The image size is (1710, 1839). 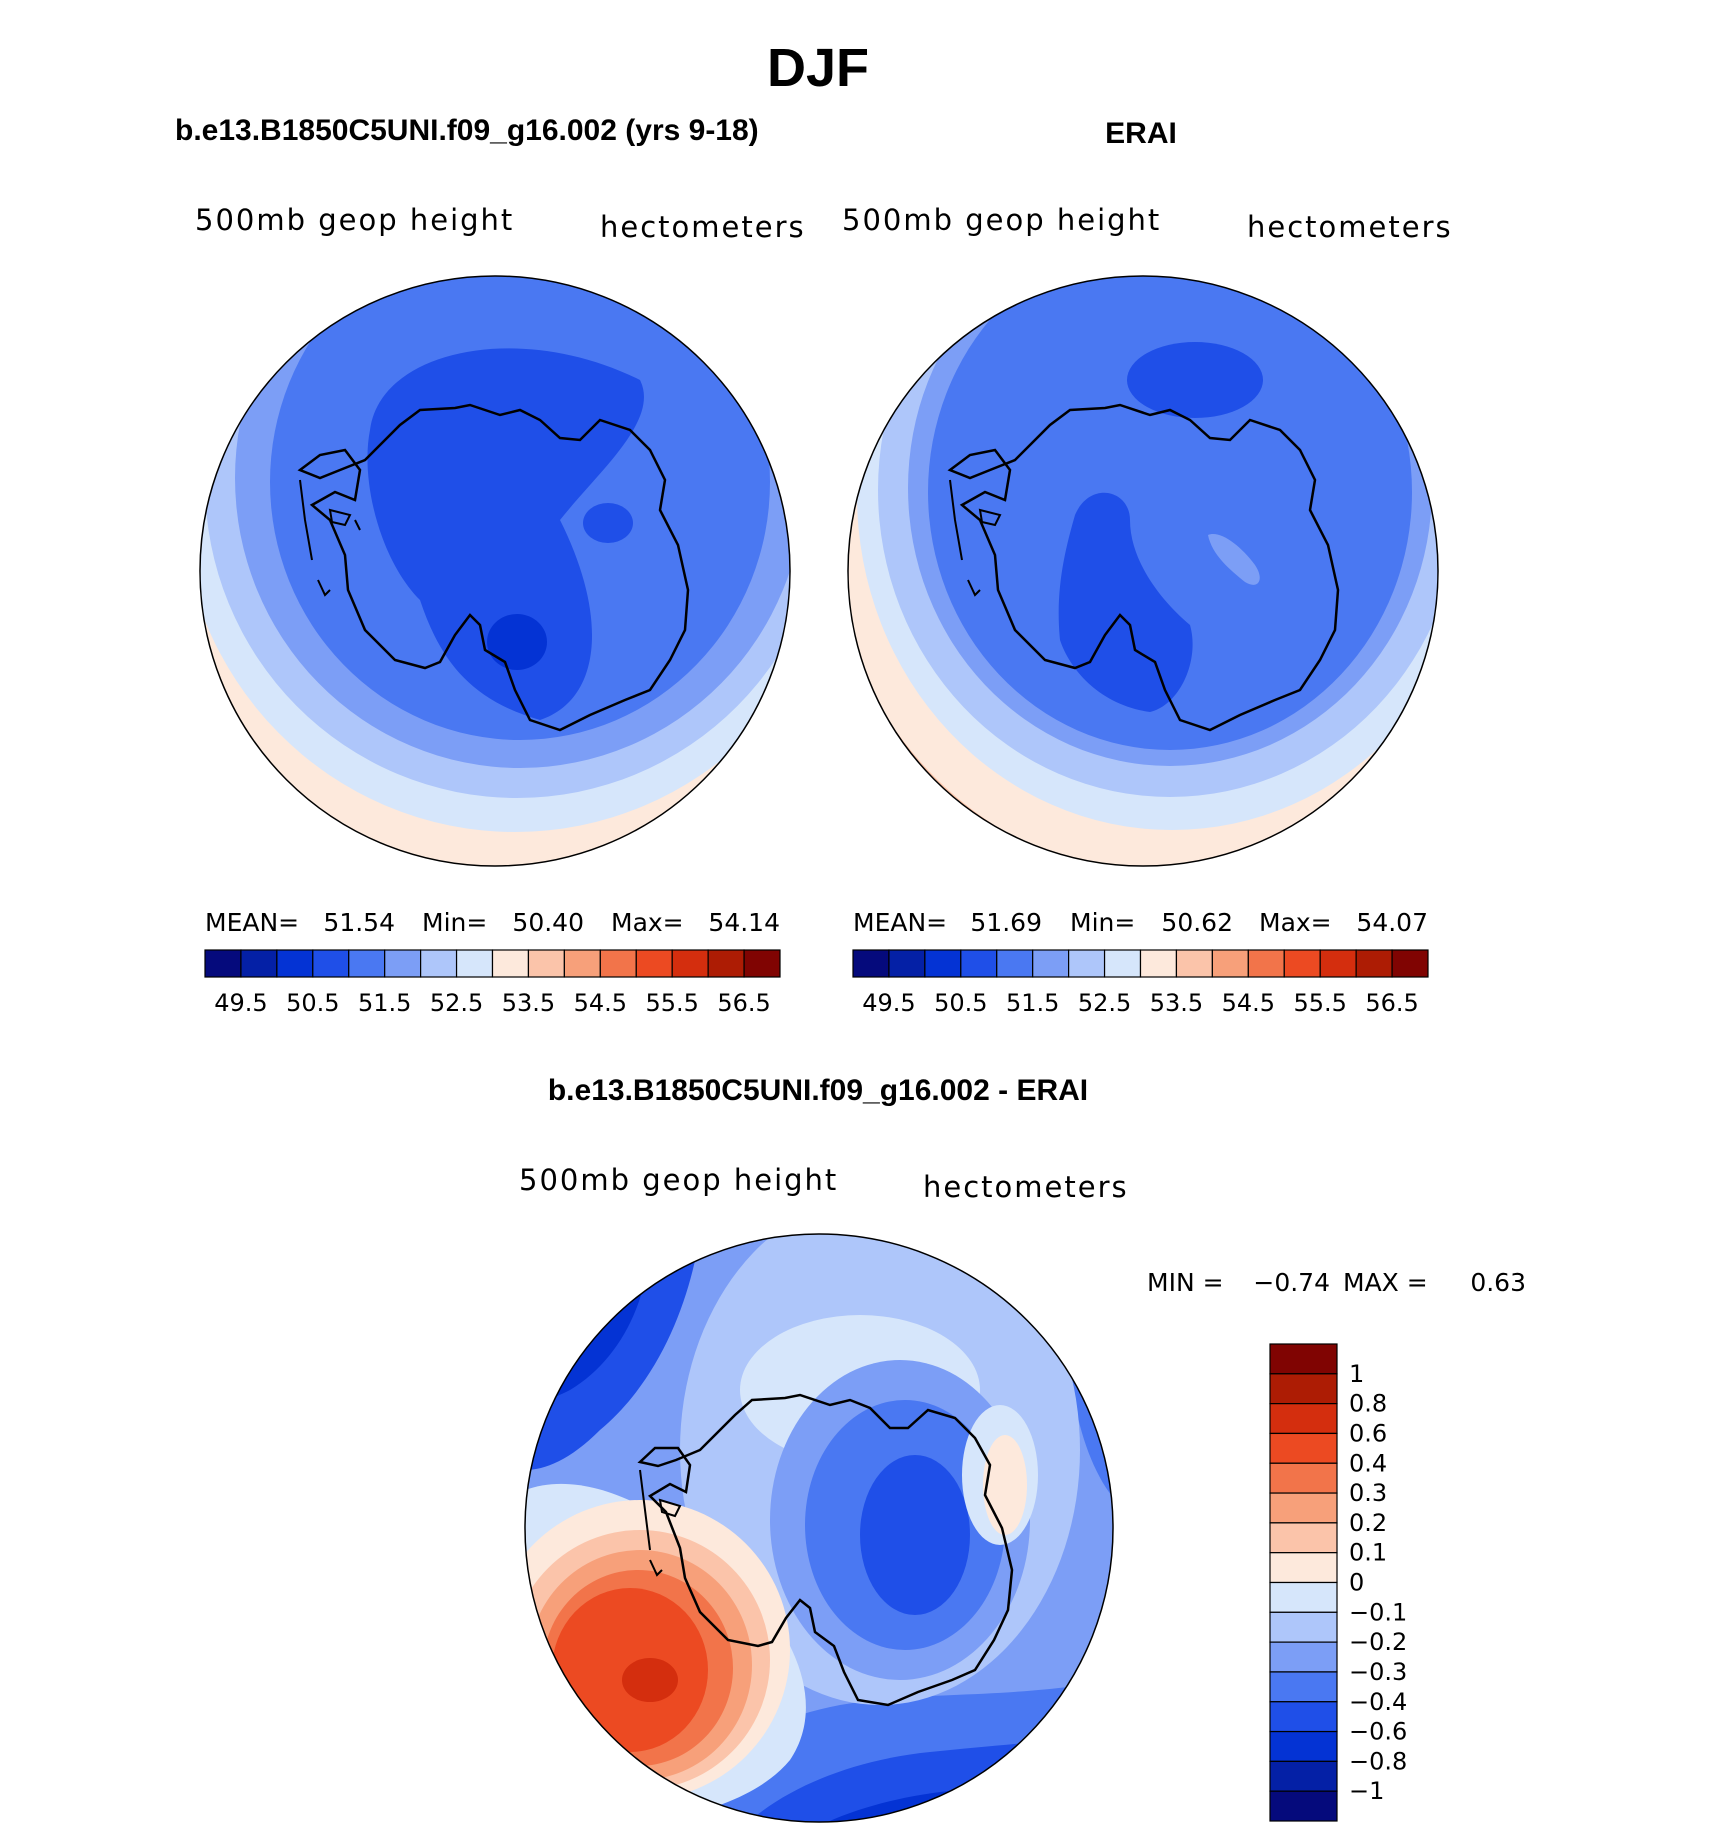 I want to click on stat-value: 50.40, so click(x=548, y=922).